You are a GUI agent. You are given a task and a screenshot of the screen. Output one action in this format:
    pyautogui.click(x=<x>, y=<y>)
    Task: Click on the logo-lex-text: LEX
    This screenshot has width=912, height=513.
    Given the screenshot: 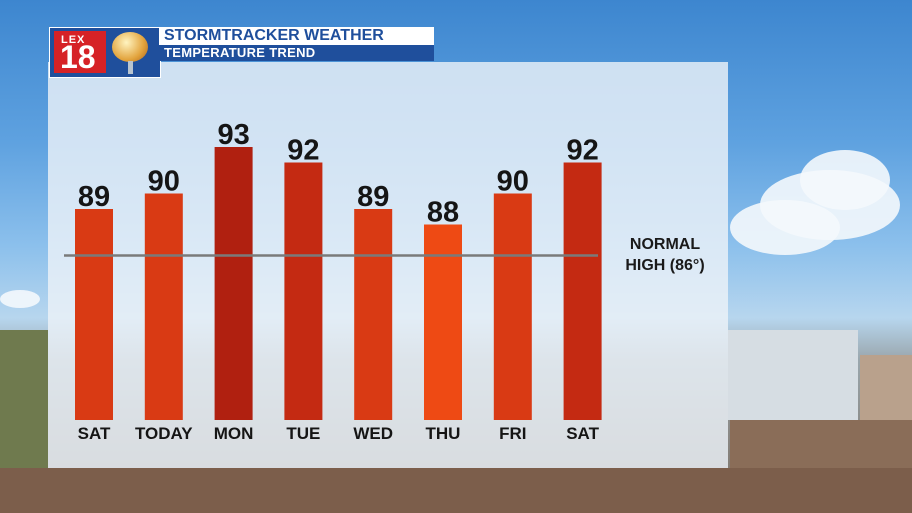 What is the action you would take?
    pyautogui.click(x=73, y=40)
    